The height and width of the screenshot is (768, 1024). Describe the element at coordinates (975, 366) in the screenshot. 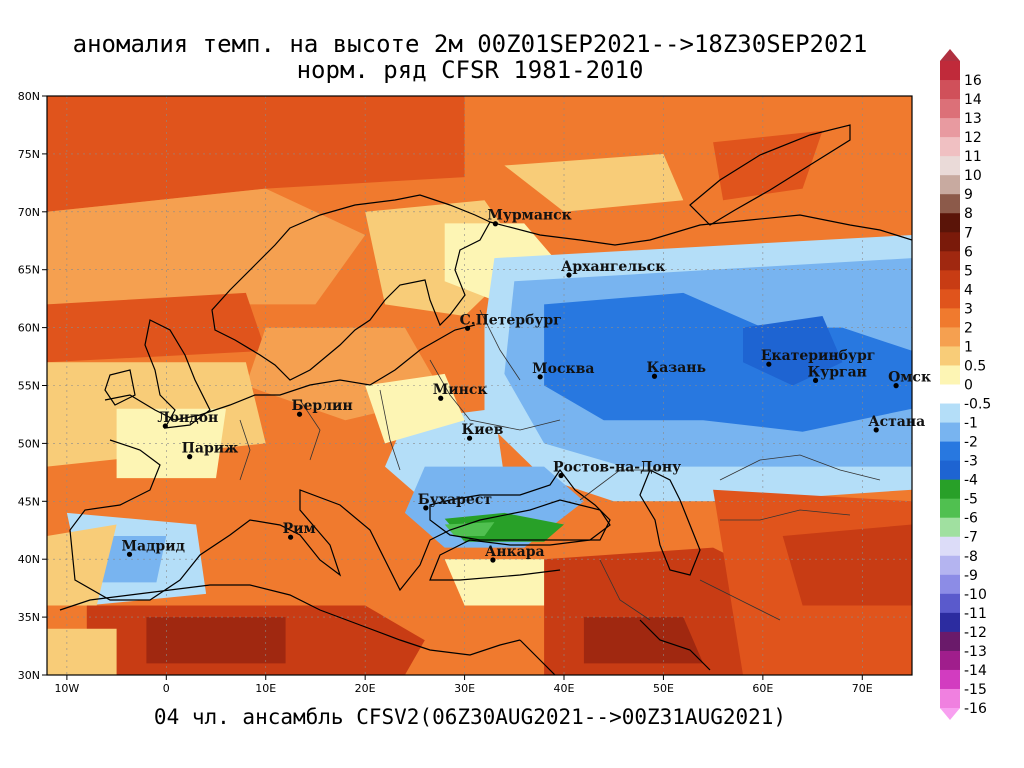

I see `legend-label: 0.5` at that location.